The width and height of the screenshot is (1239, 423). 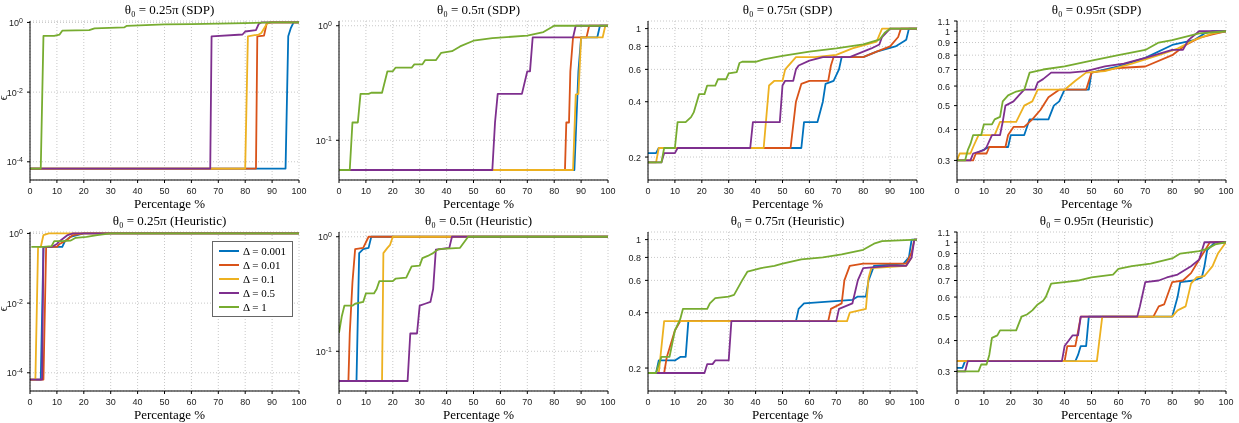 I want to click on legend-label: Δ = 0.1, so click(x=259, y=279).